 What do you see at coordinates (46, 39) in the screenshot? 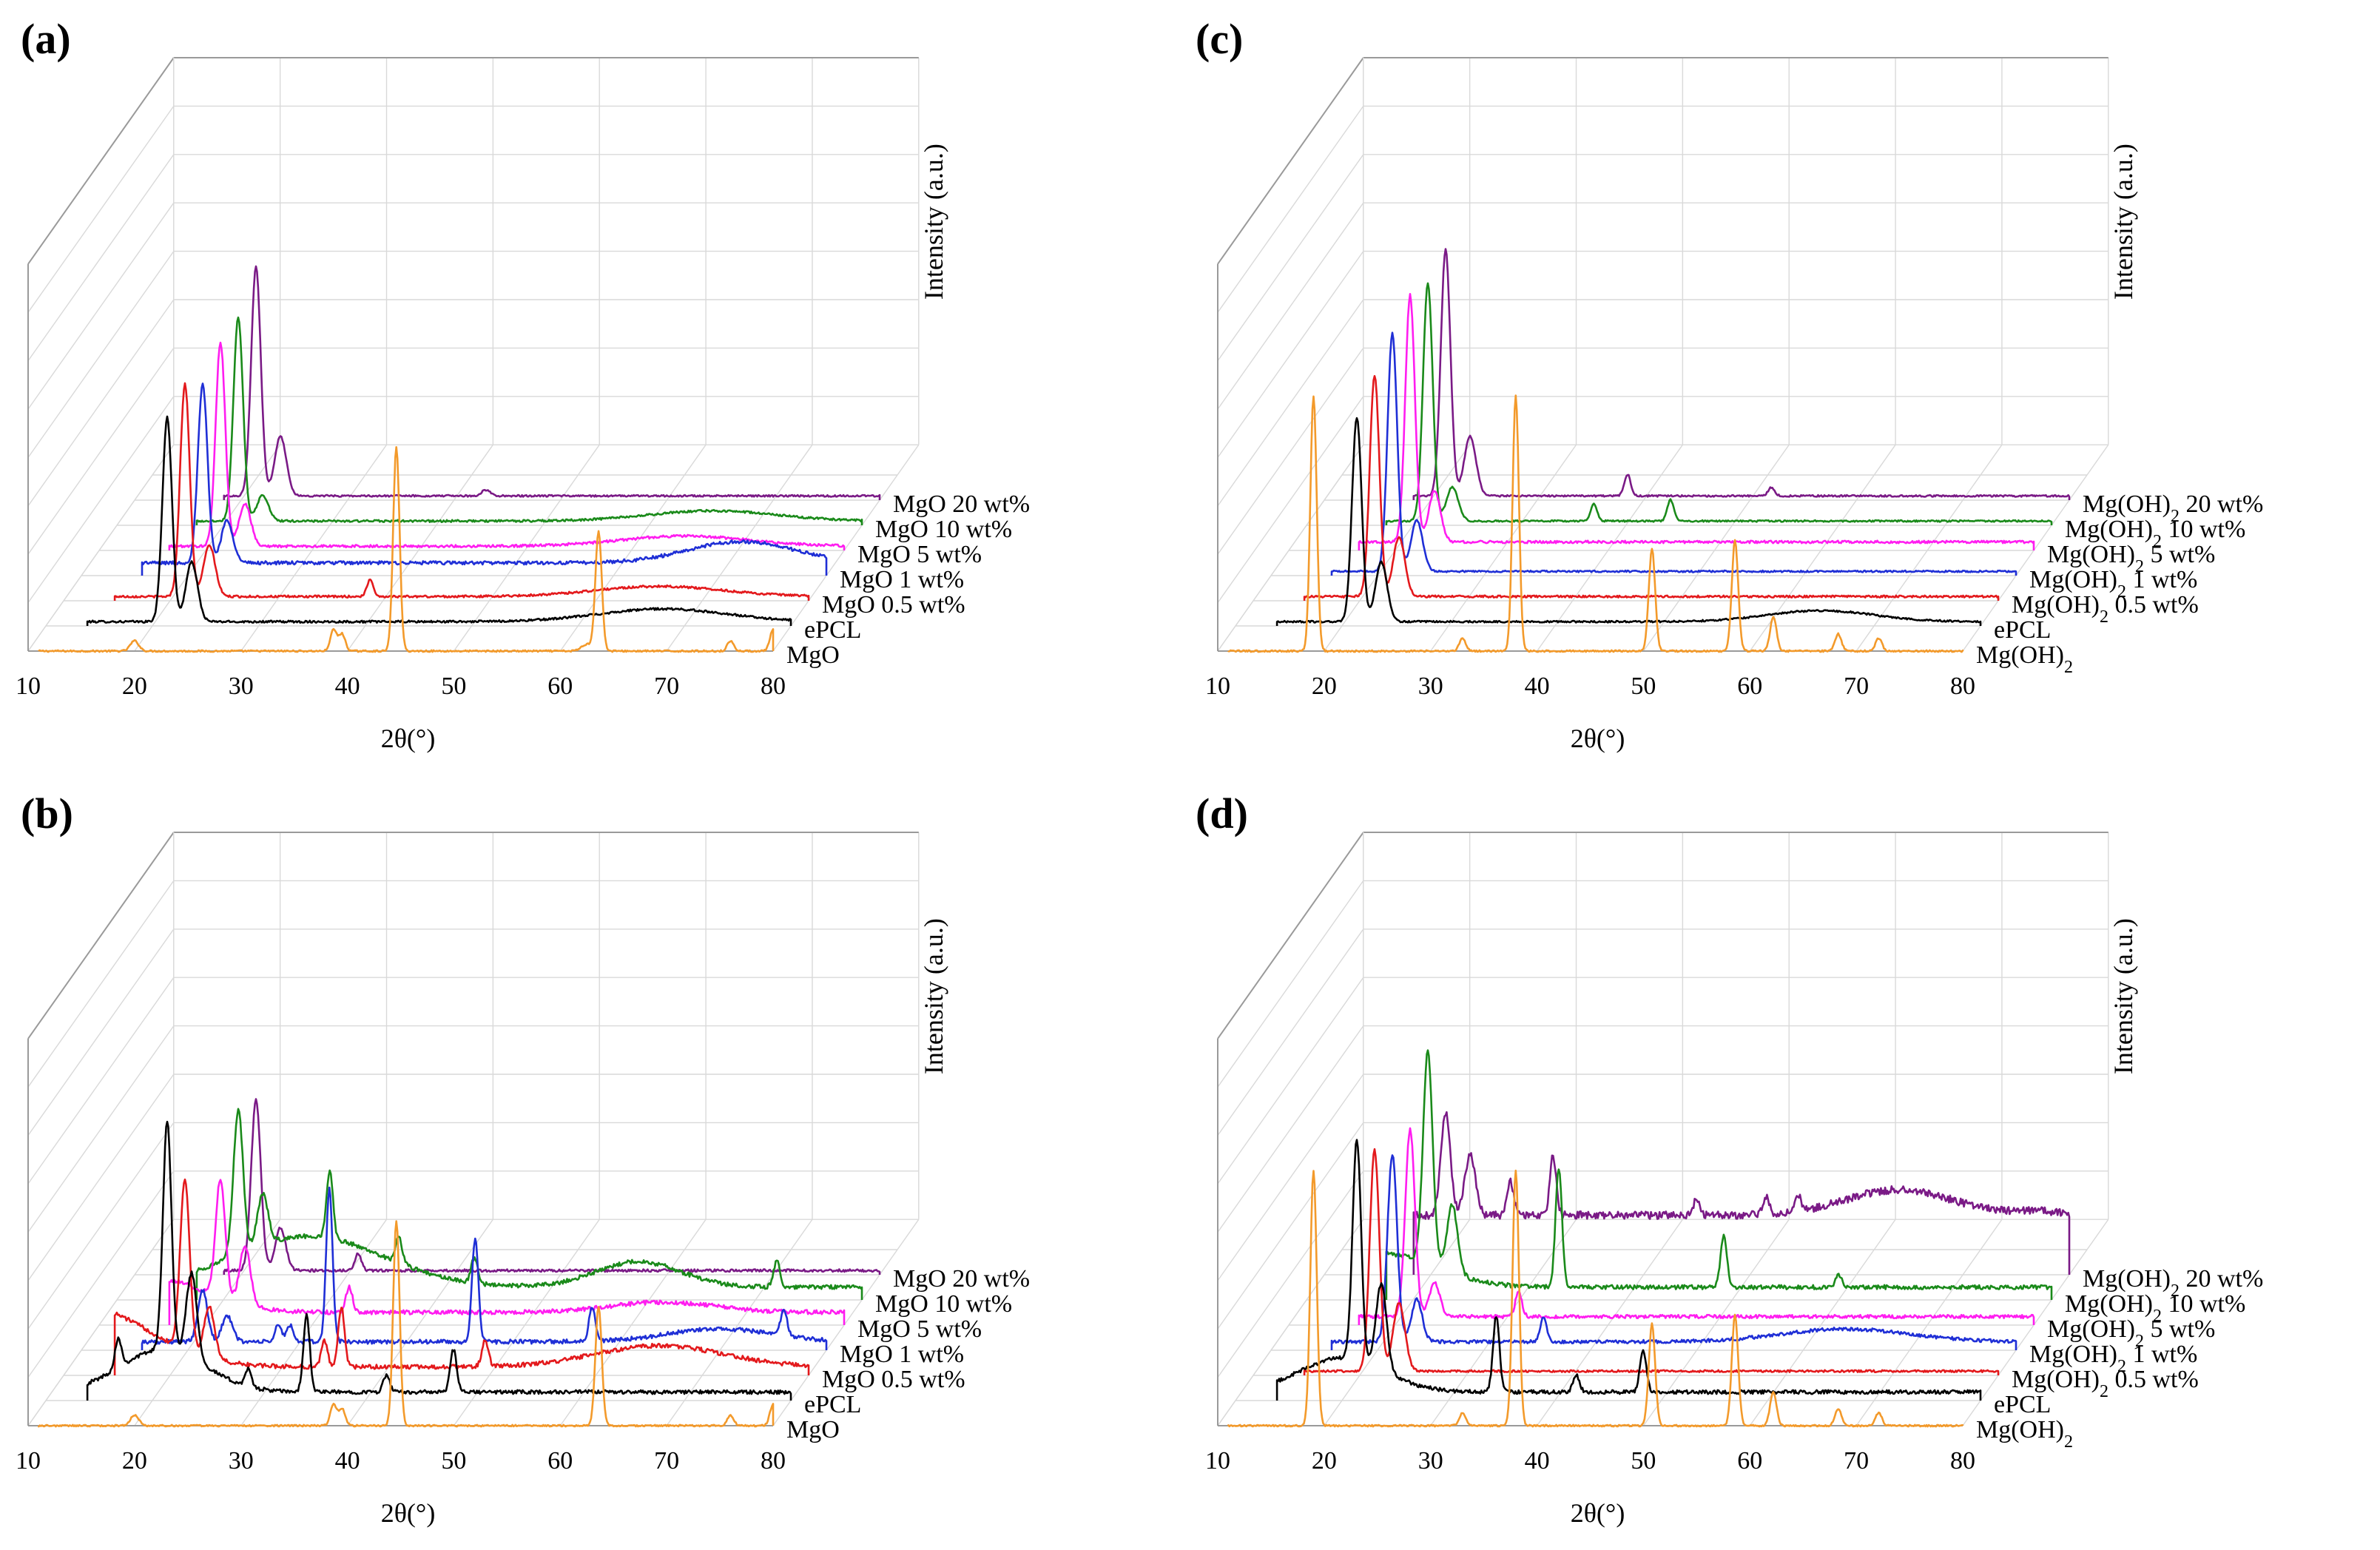
I see `panel-label: (a)` at bounding box center [46, 39].